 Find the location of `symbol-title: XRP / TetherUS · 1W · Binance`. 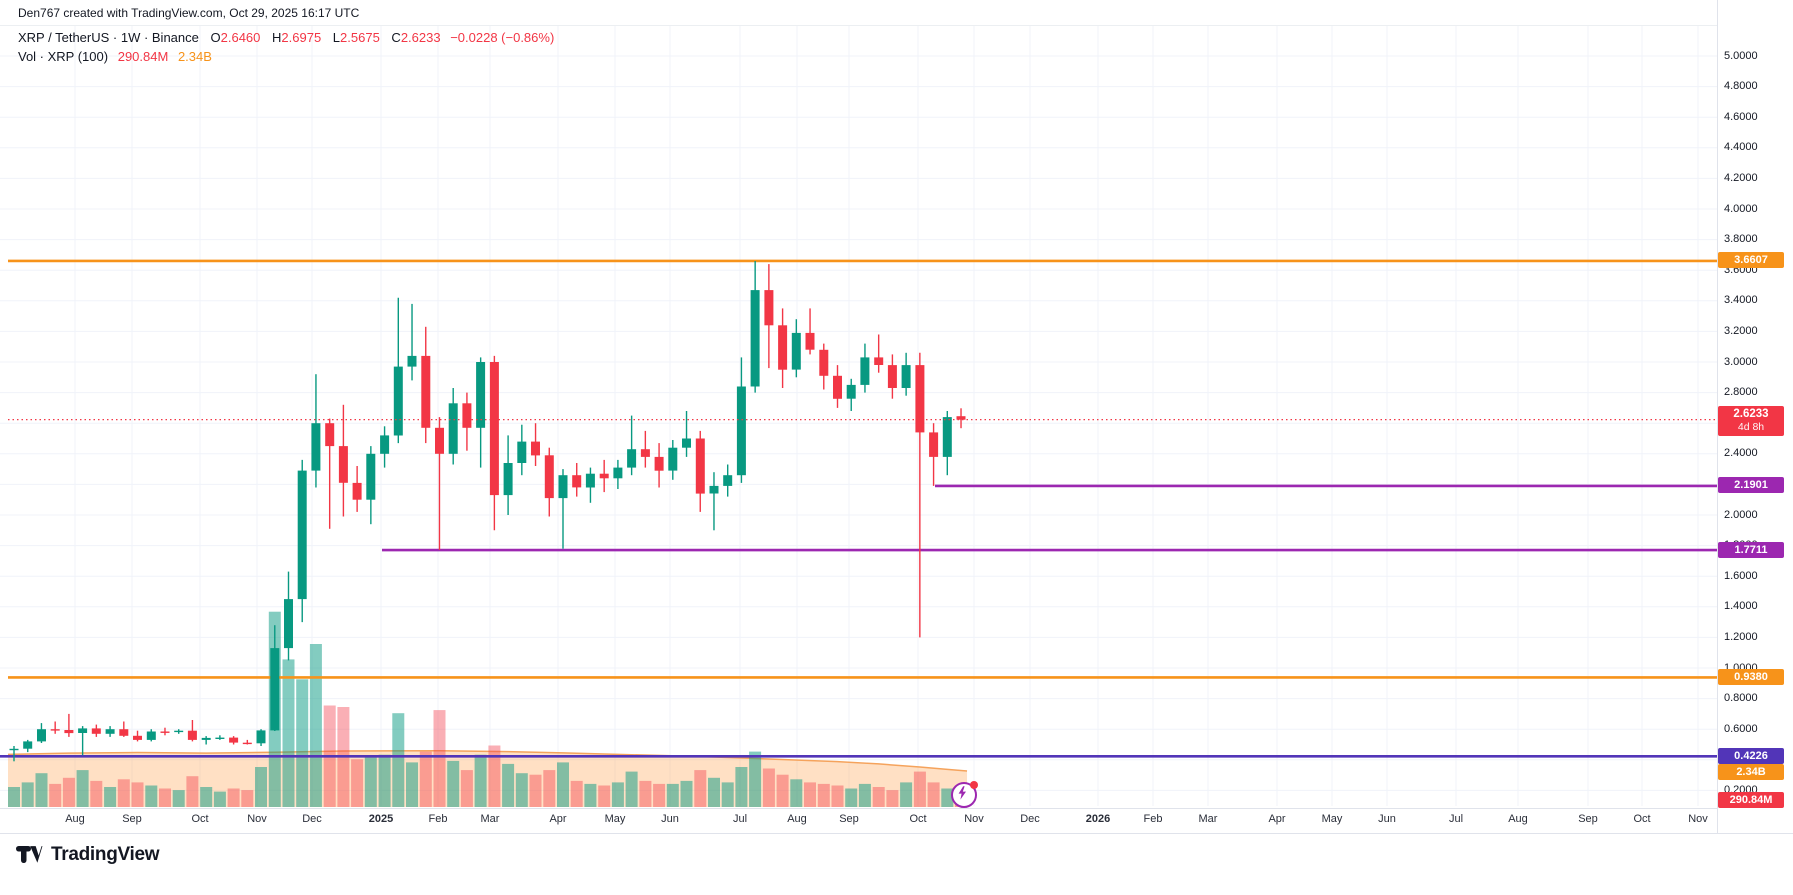

symbol-title: XRP / TetherUS · 1W · Binance is located at coordinates (108, 37).